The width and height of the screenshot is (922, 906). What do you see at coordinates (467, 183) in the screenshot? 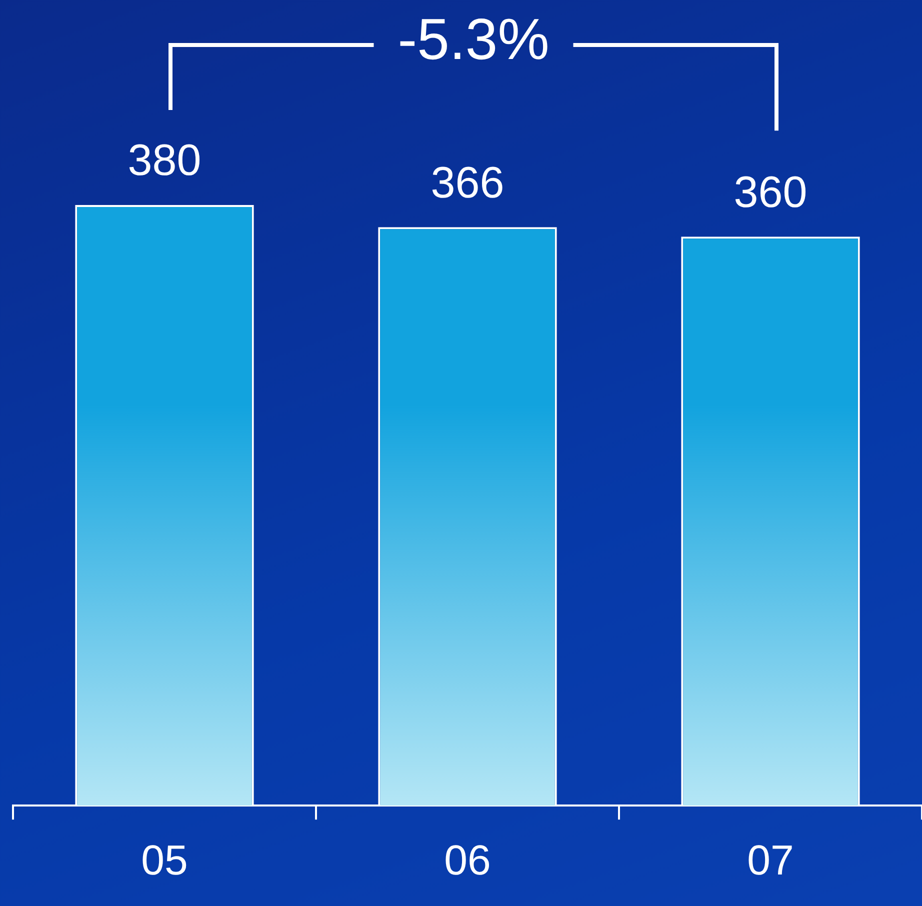
I see `data-label: 366` at bounding box center [467, 183].